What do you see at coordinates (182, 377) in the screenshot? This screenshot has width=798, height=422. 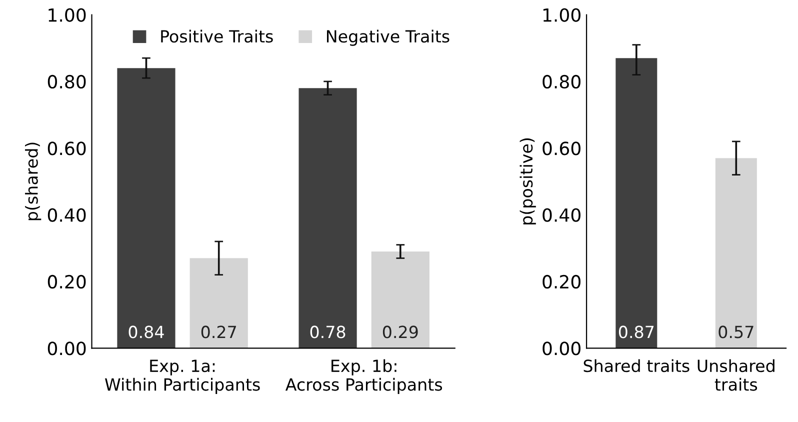 I see `x-tick-label: Exp. 1a: Within Participants` at bounding box center [182, 377].